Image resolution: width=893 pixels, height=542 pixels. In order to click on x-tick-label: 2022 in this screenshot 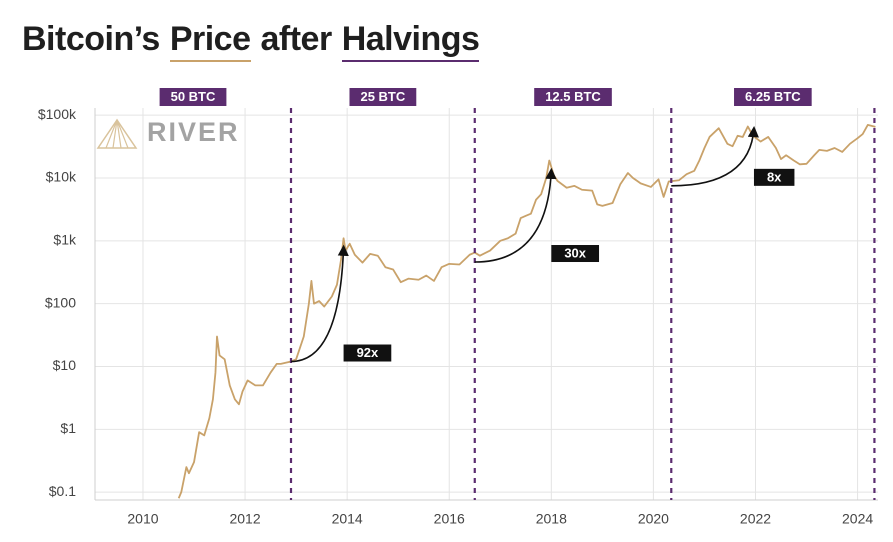, I will do `click(755, 519)`.